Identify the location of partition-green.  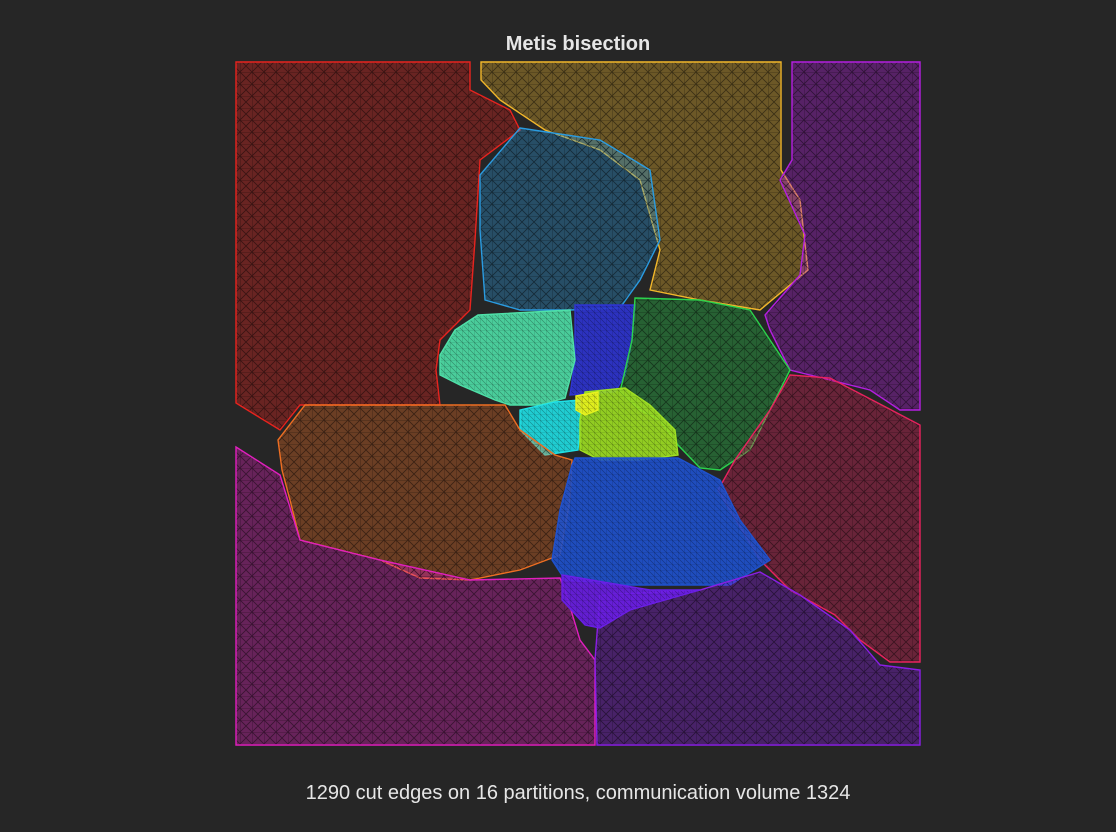
(705, 384).